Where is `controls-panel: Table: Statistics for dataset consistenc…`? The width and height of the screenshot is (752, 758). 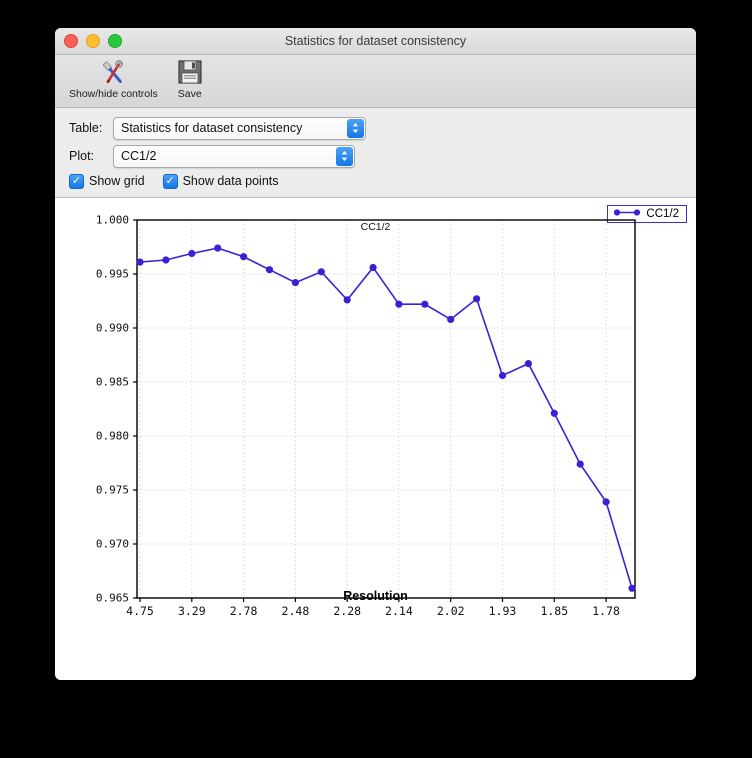 controls-panel: Table: Statistics for dataset consistenc… is located at coordinates (375, 153).